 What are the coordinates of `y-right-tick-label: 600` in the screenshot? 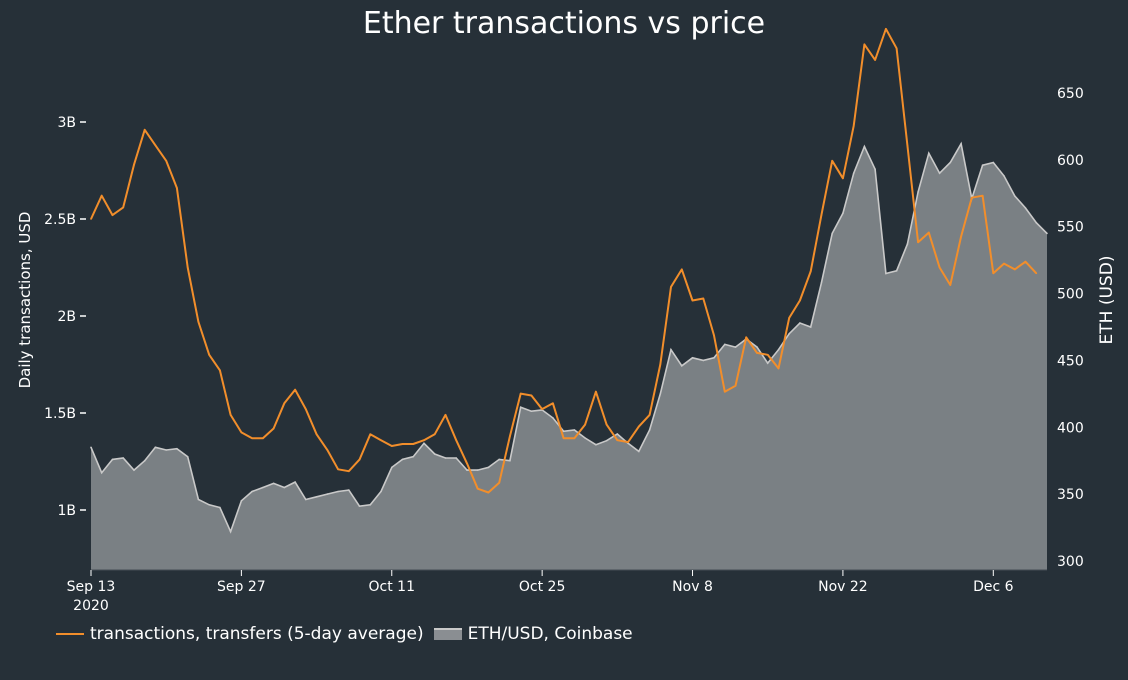 It's located at (1070, 161).